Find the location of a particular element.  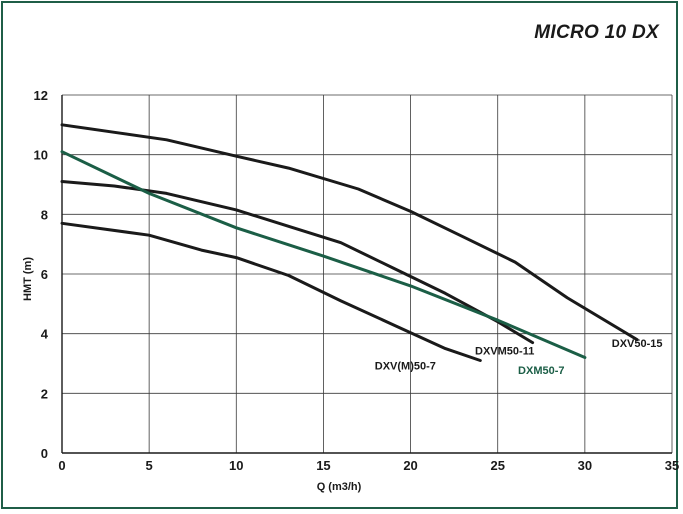

x-tick-label: 10 is located at coordinates (236, 465).